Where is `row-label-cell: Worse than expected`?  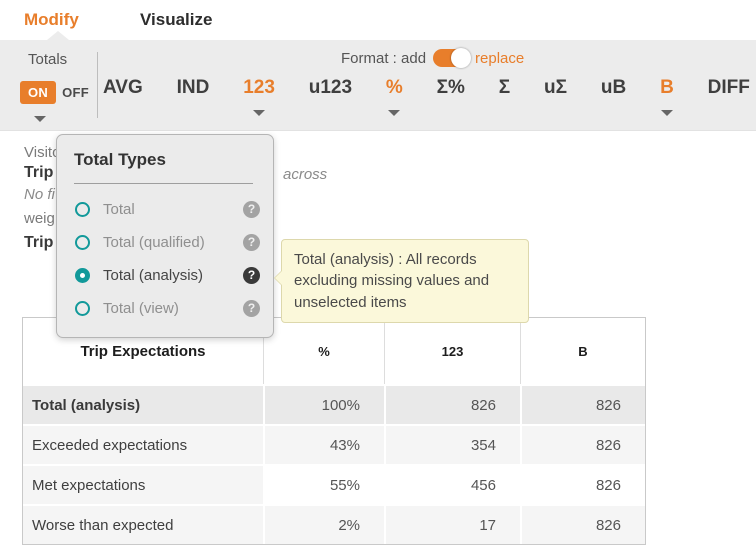
row-label-cell: Worse than expected is located at coordinates (143, 525).